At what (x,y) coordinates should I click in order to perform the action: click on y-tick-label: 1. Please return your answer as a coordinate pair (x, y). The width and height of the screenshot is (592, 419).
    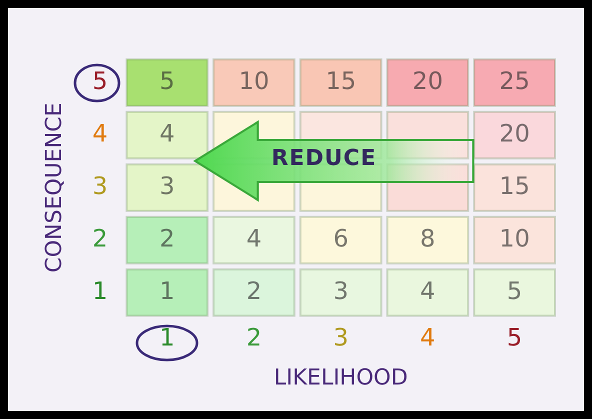
    Looking at the image, I should click on (100, 290).